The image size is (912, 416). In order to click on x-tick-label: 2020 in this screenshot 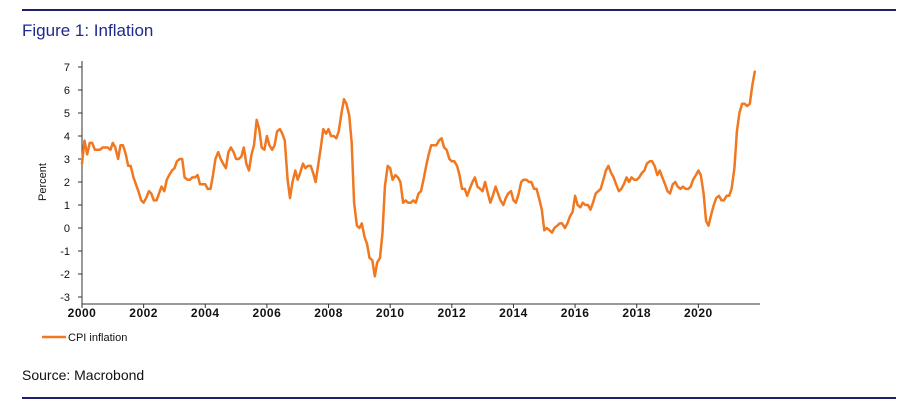, I will do `click(698, 313)`.